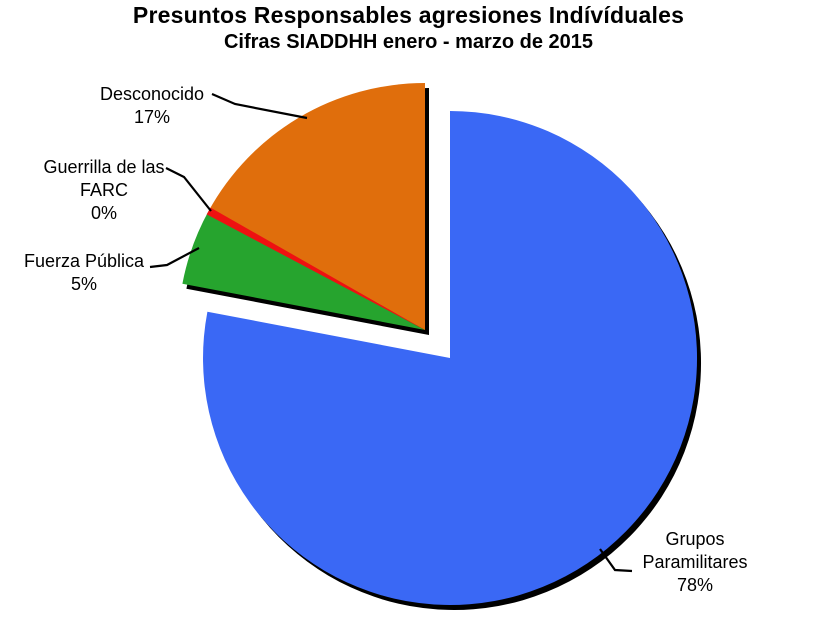 This screenshot has width=817, height=631. I want to click on pie-slice-guerrilla-farc, so click(315, 268).